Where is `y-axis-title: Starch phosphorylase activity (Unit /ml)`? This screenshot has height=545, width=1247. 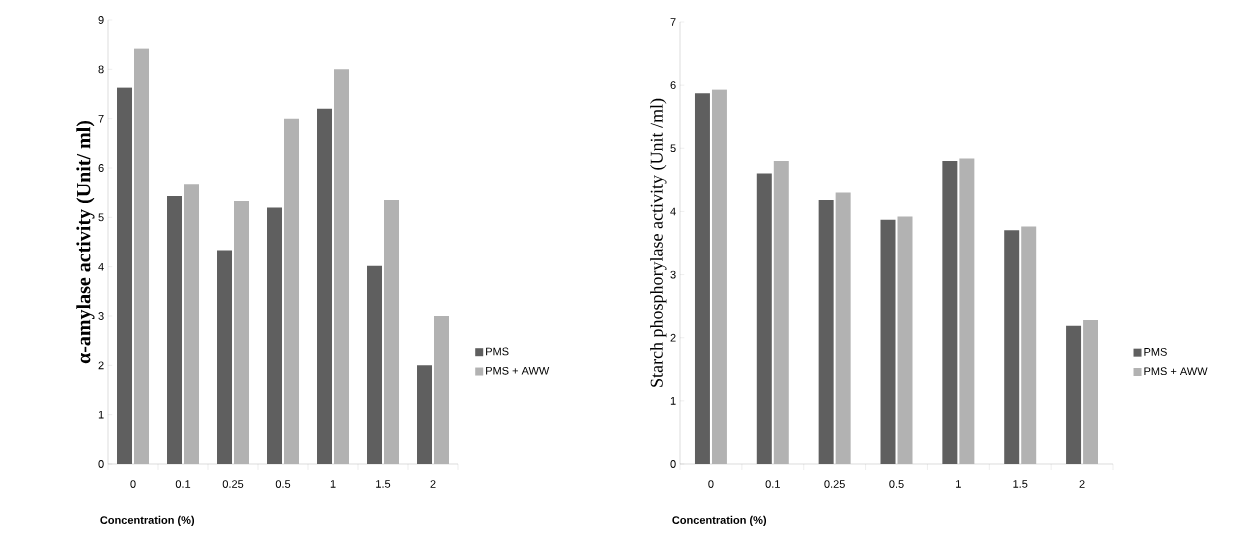 y-axis-title: Starch phosphorylase activity (Unit /ml) is located at coordinates (658, 242).